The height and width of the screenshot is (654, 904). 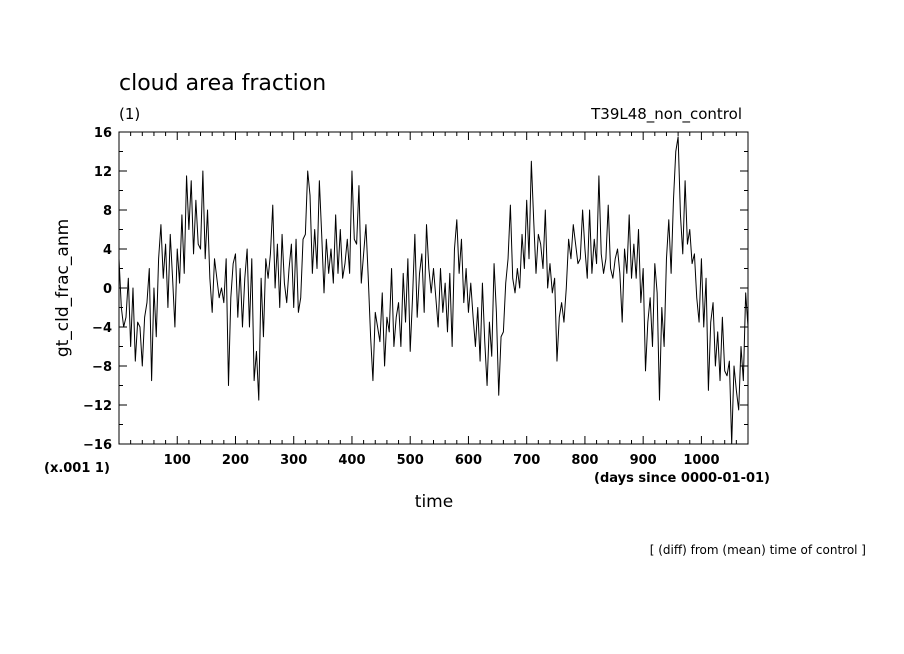 I want to click on footnote: [ (diff) from (mean) time of control ], so click(x=758, y=550).